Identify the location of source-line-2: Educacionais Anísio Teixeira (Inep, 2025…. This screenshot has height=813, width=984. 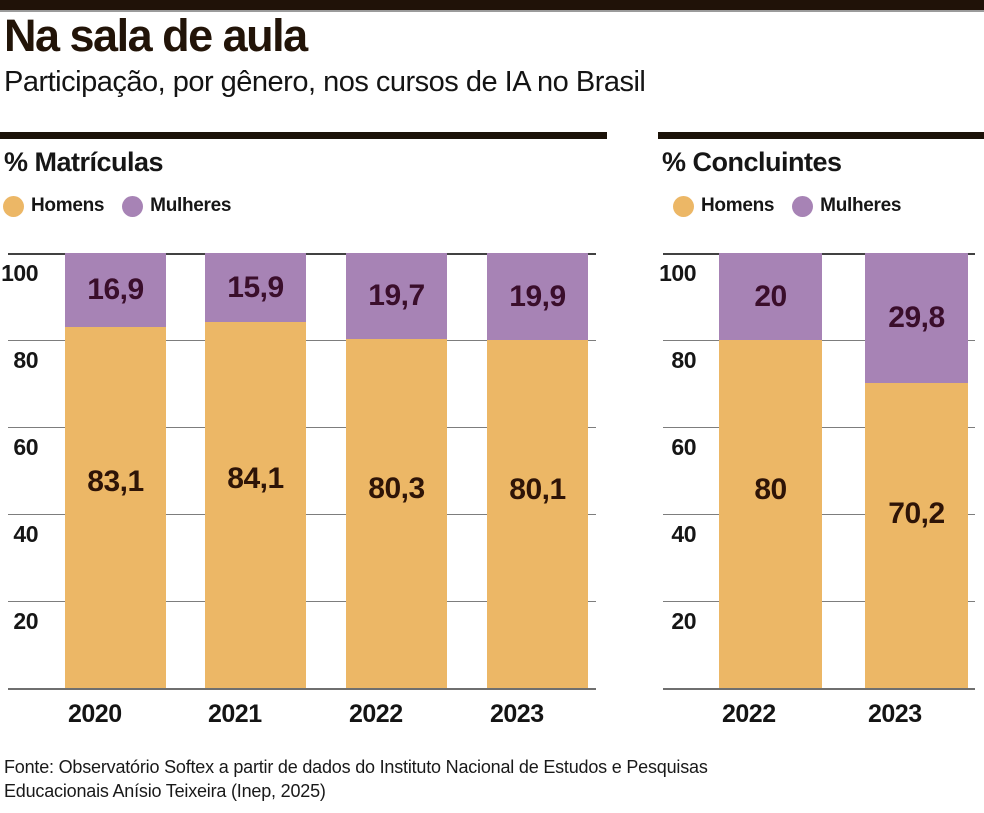
(165, 790).